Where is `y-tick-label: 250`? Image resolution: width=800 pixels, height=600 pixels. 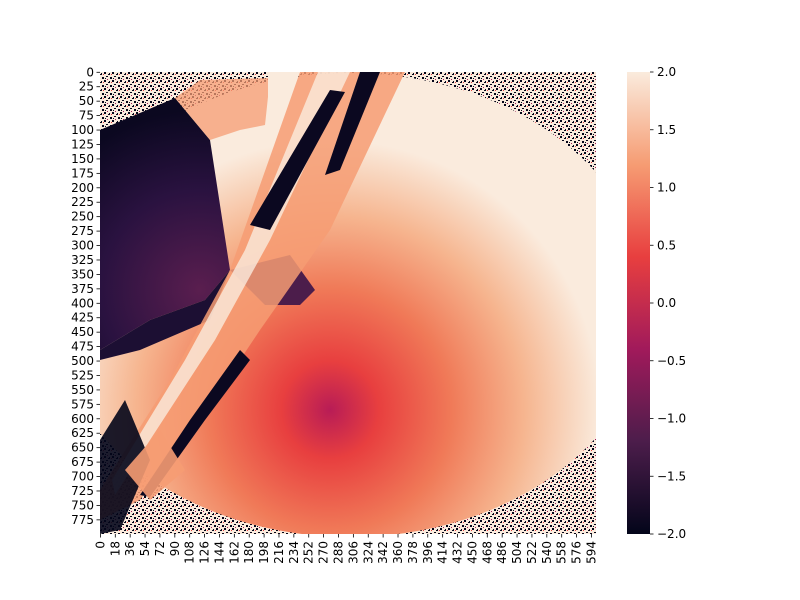 y-tick-label: 250 is located at coordinates (82, 217).